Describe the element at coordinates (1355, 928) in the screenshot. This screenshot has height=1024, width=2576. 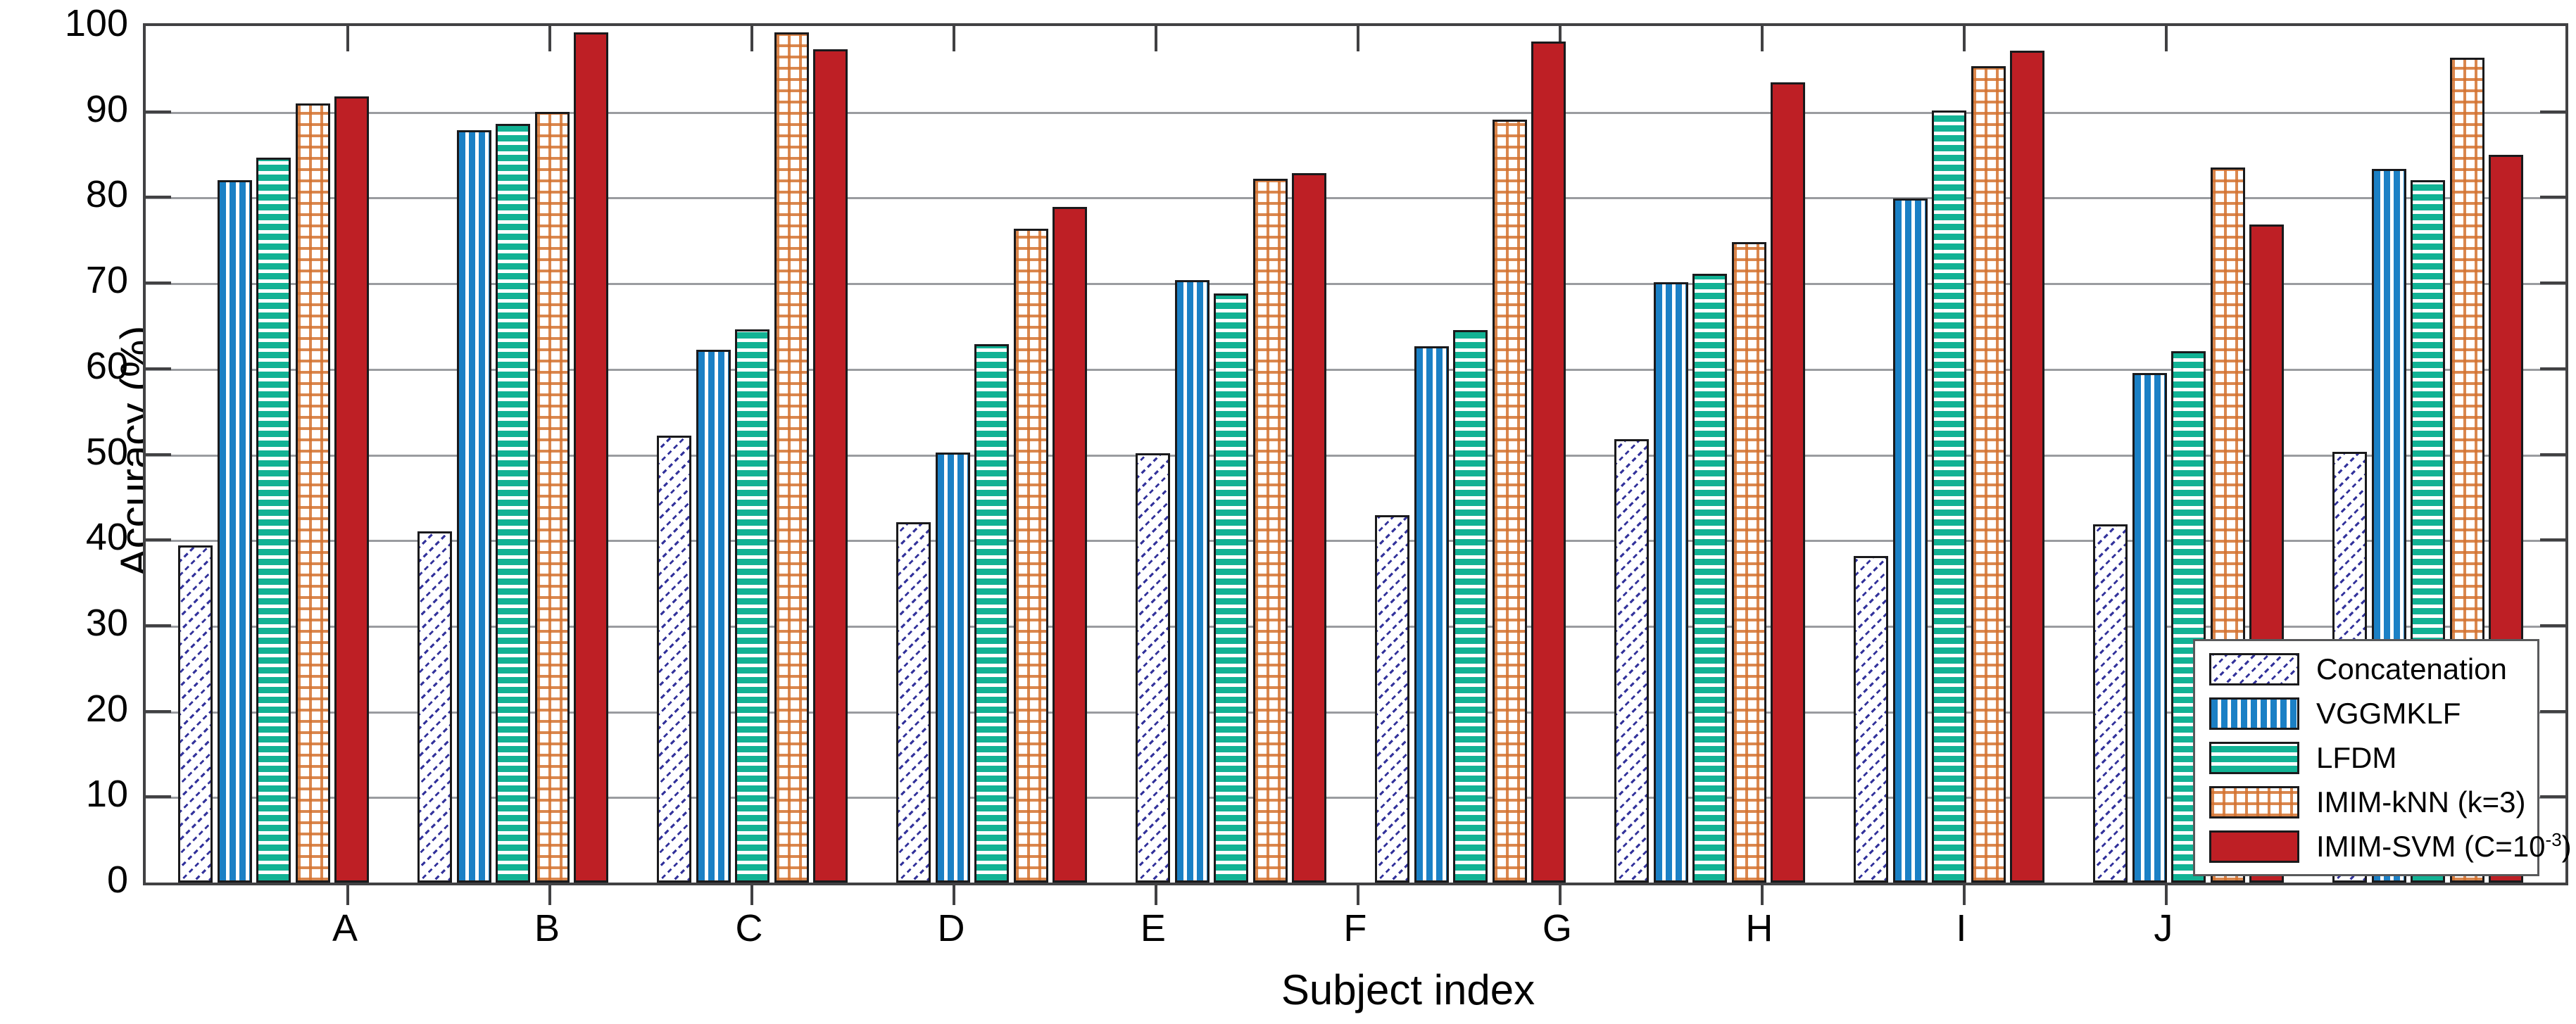
I see `x-tick-label: F` at that location.